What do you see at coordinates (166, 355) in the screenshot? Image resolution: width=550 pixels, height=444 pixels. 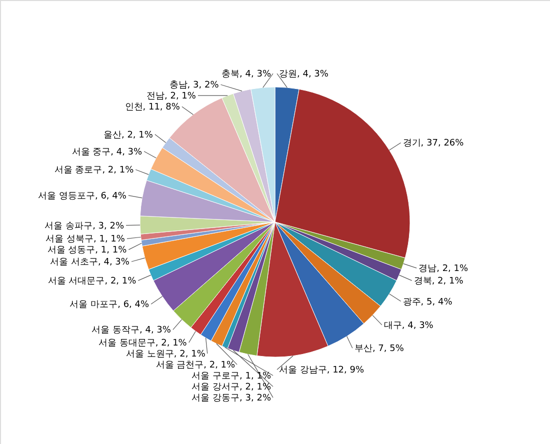 I see `slice-label: 서울 노원구, 2, 1%` at bounding box center [166, 355].